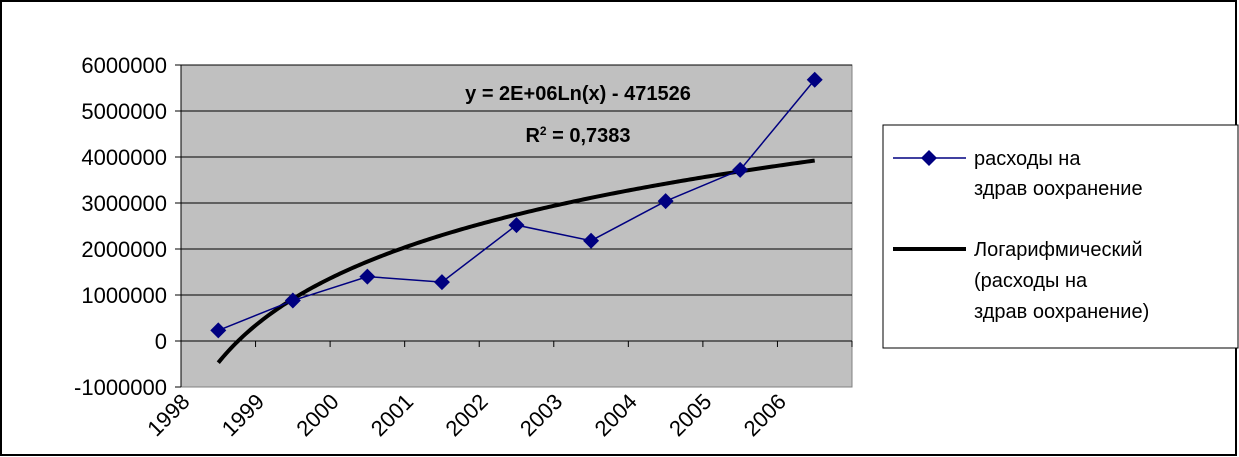  What do you see at coordinates (1061, 312) in the screenshot?
I see `legend-trend-label-line-3: здрав оохранение)` at bounding box center [1061, 312].